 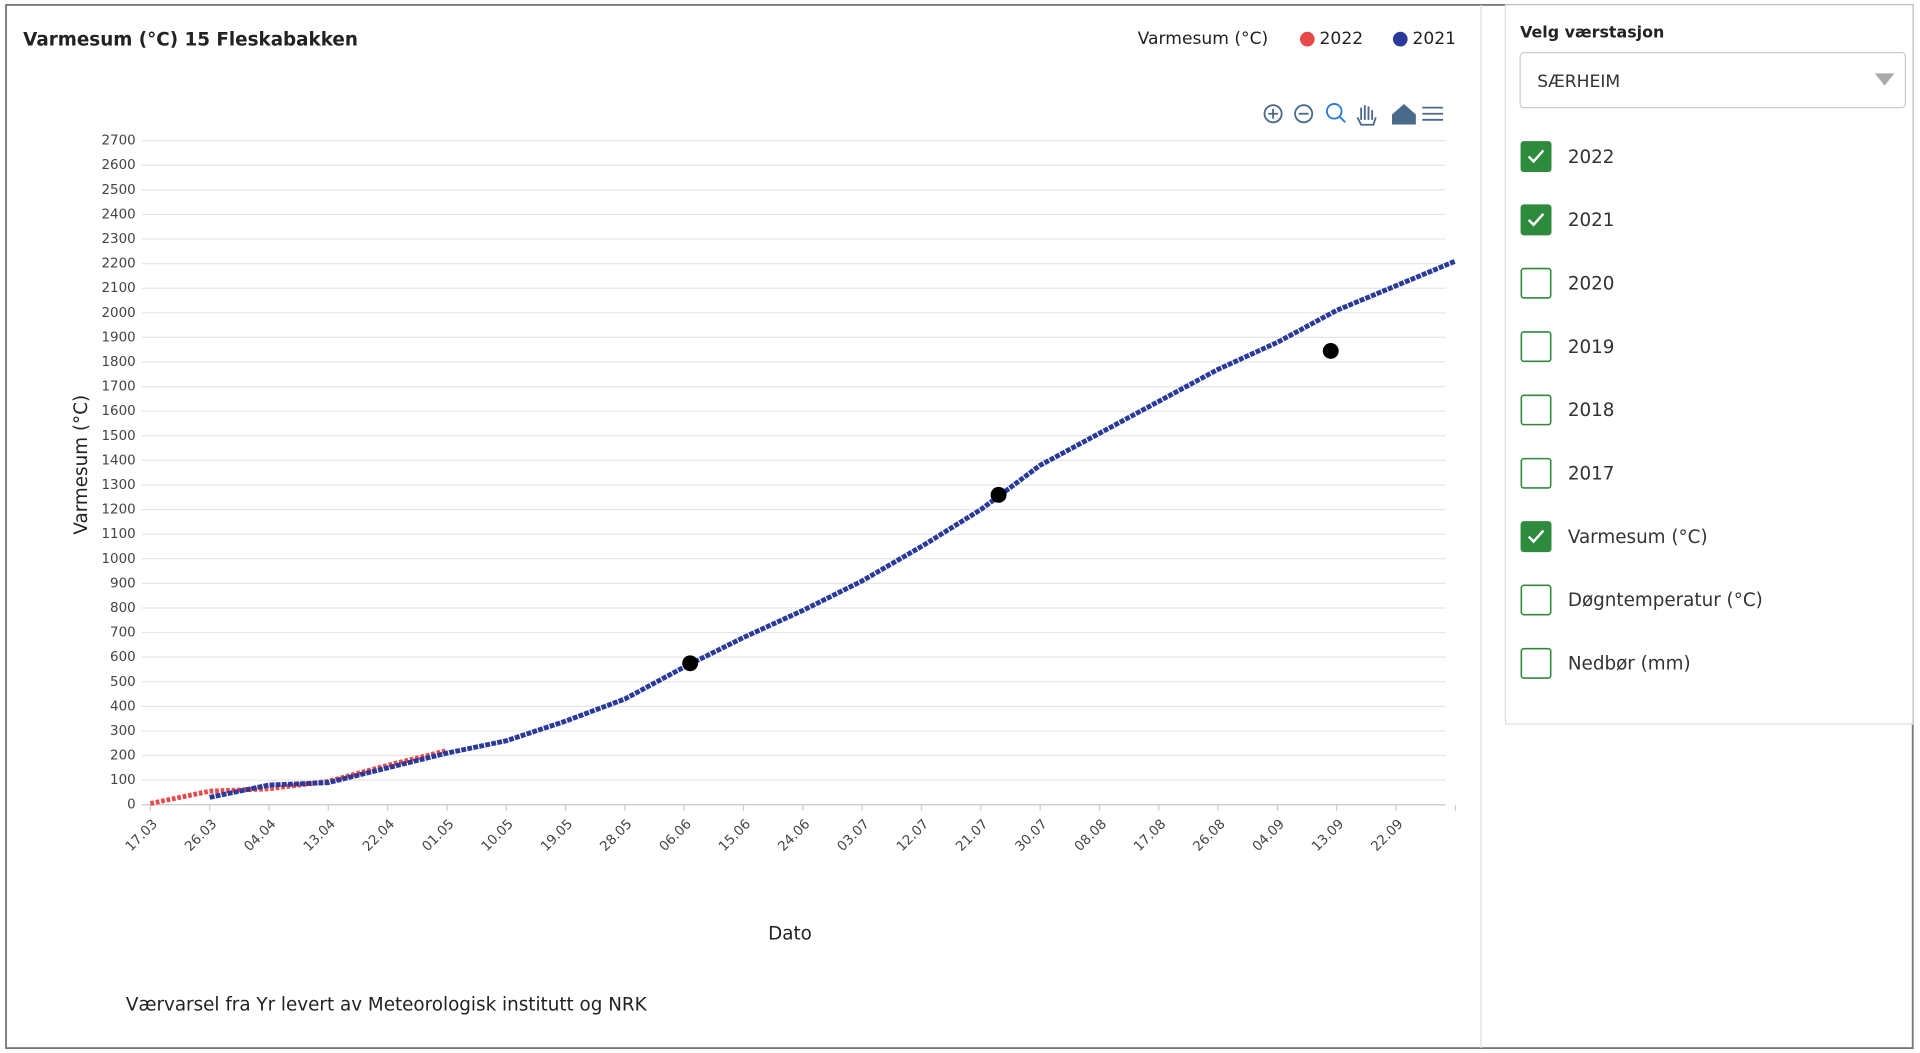 What do you see at coordinates (118, 534) in the screenshot?
I see `y-tick-label: 1100` at bounding box center [118, 534].